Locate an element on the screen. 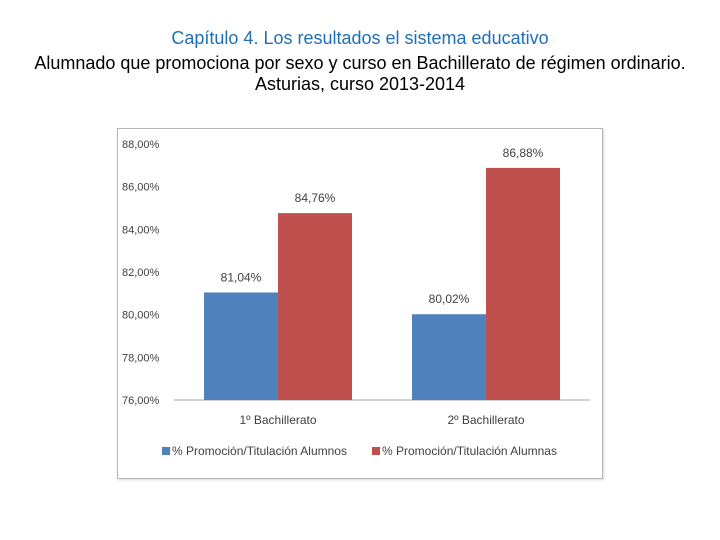  y-tick-label: 84,00% is located at coordinates (141, 230).